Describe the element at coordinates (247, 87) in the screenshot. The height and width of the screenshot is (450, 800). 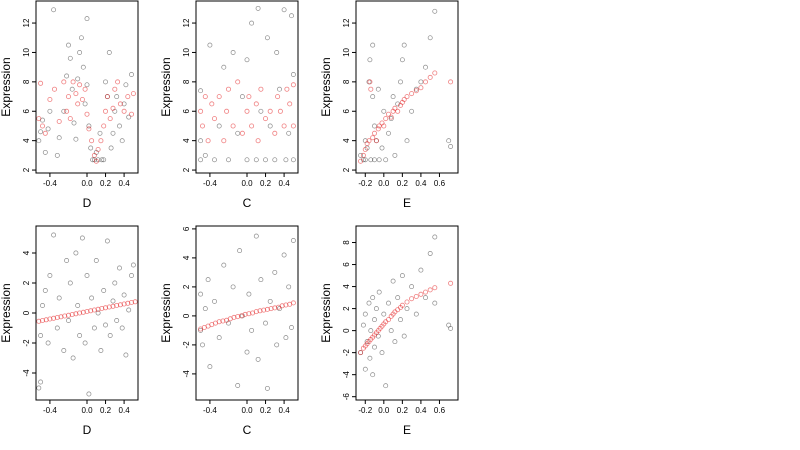
I see `plot-frame-top-middle` at that location.